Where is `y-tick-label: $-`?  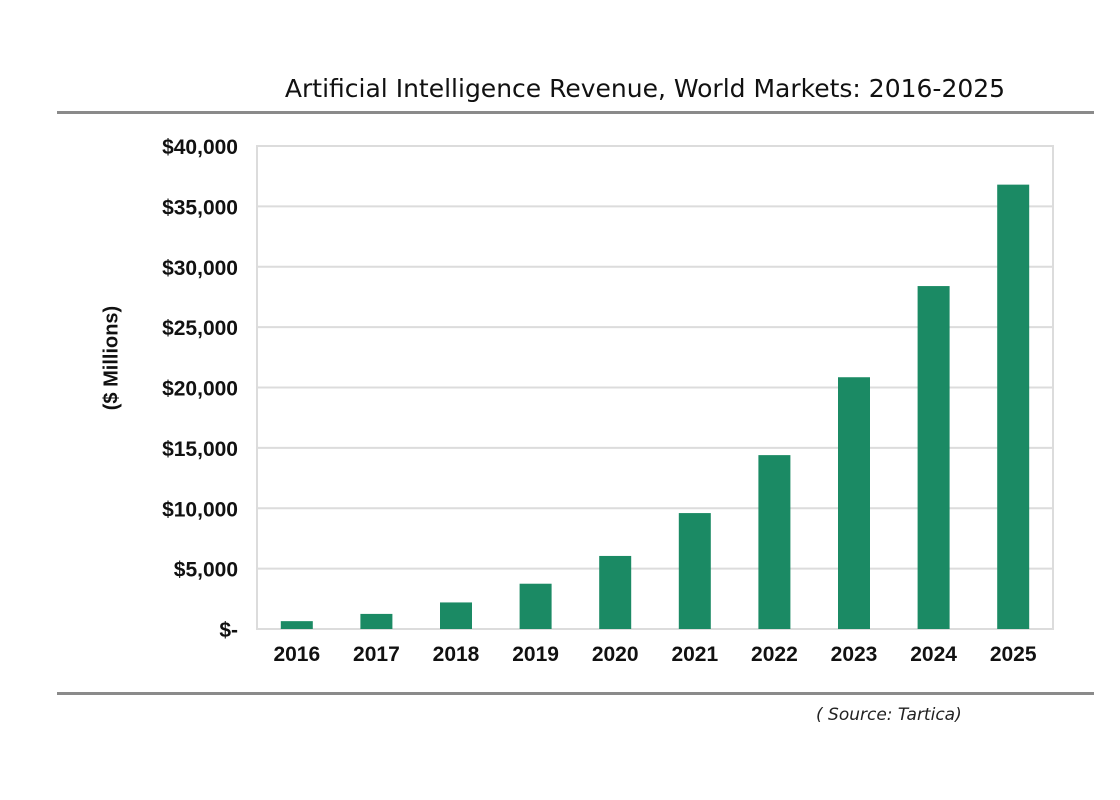 y-tick-label: $- is located at coordinates (228, 630).